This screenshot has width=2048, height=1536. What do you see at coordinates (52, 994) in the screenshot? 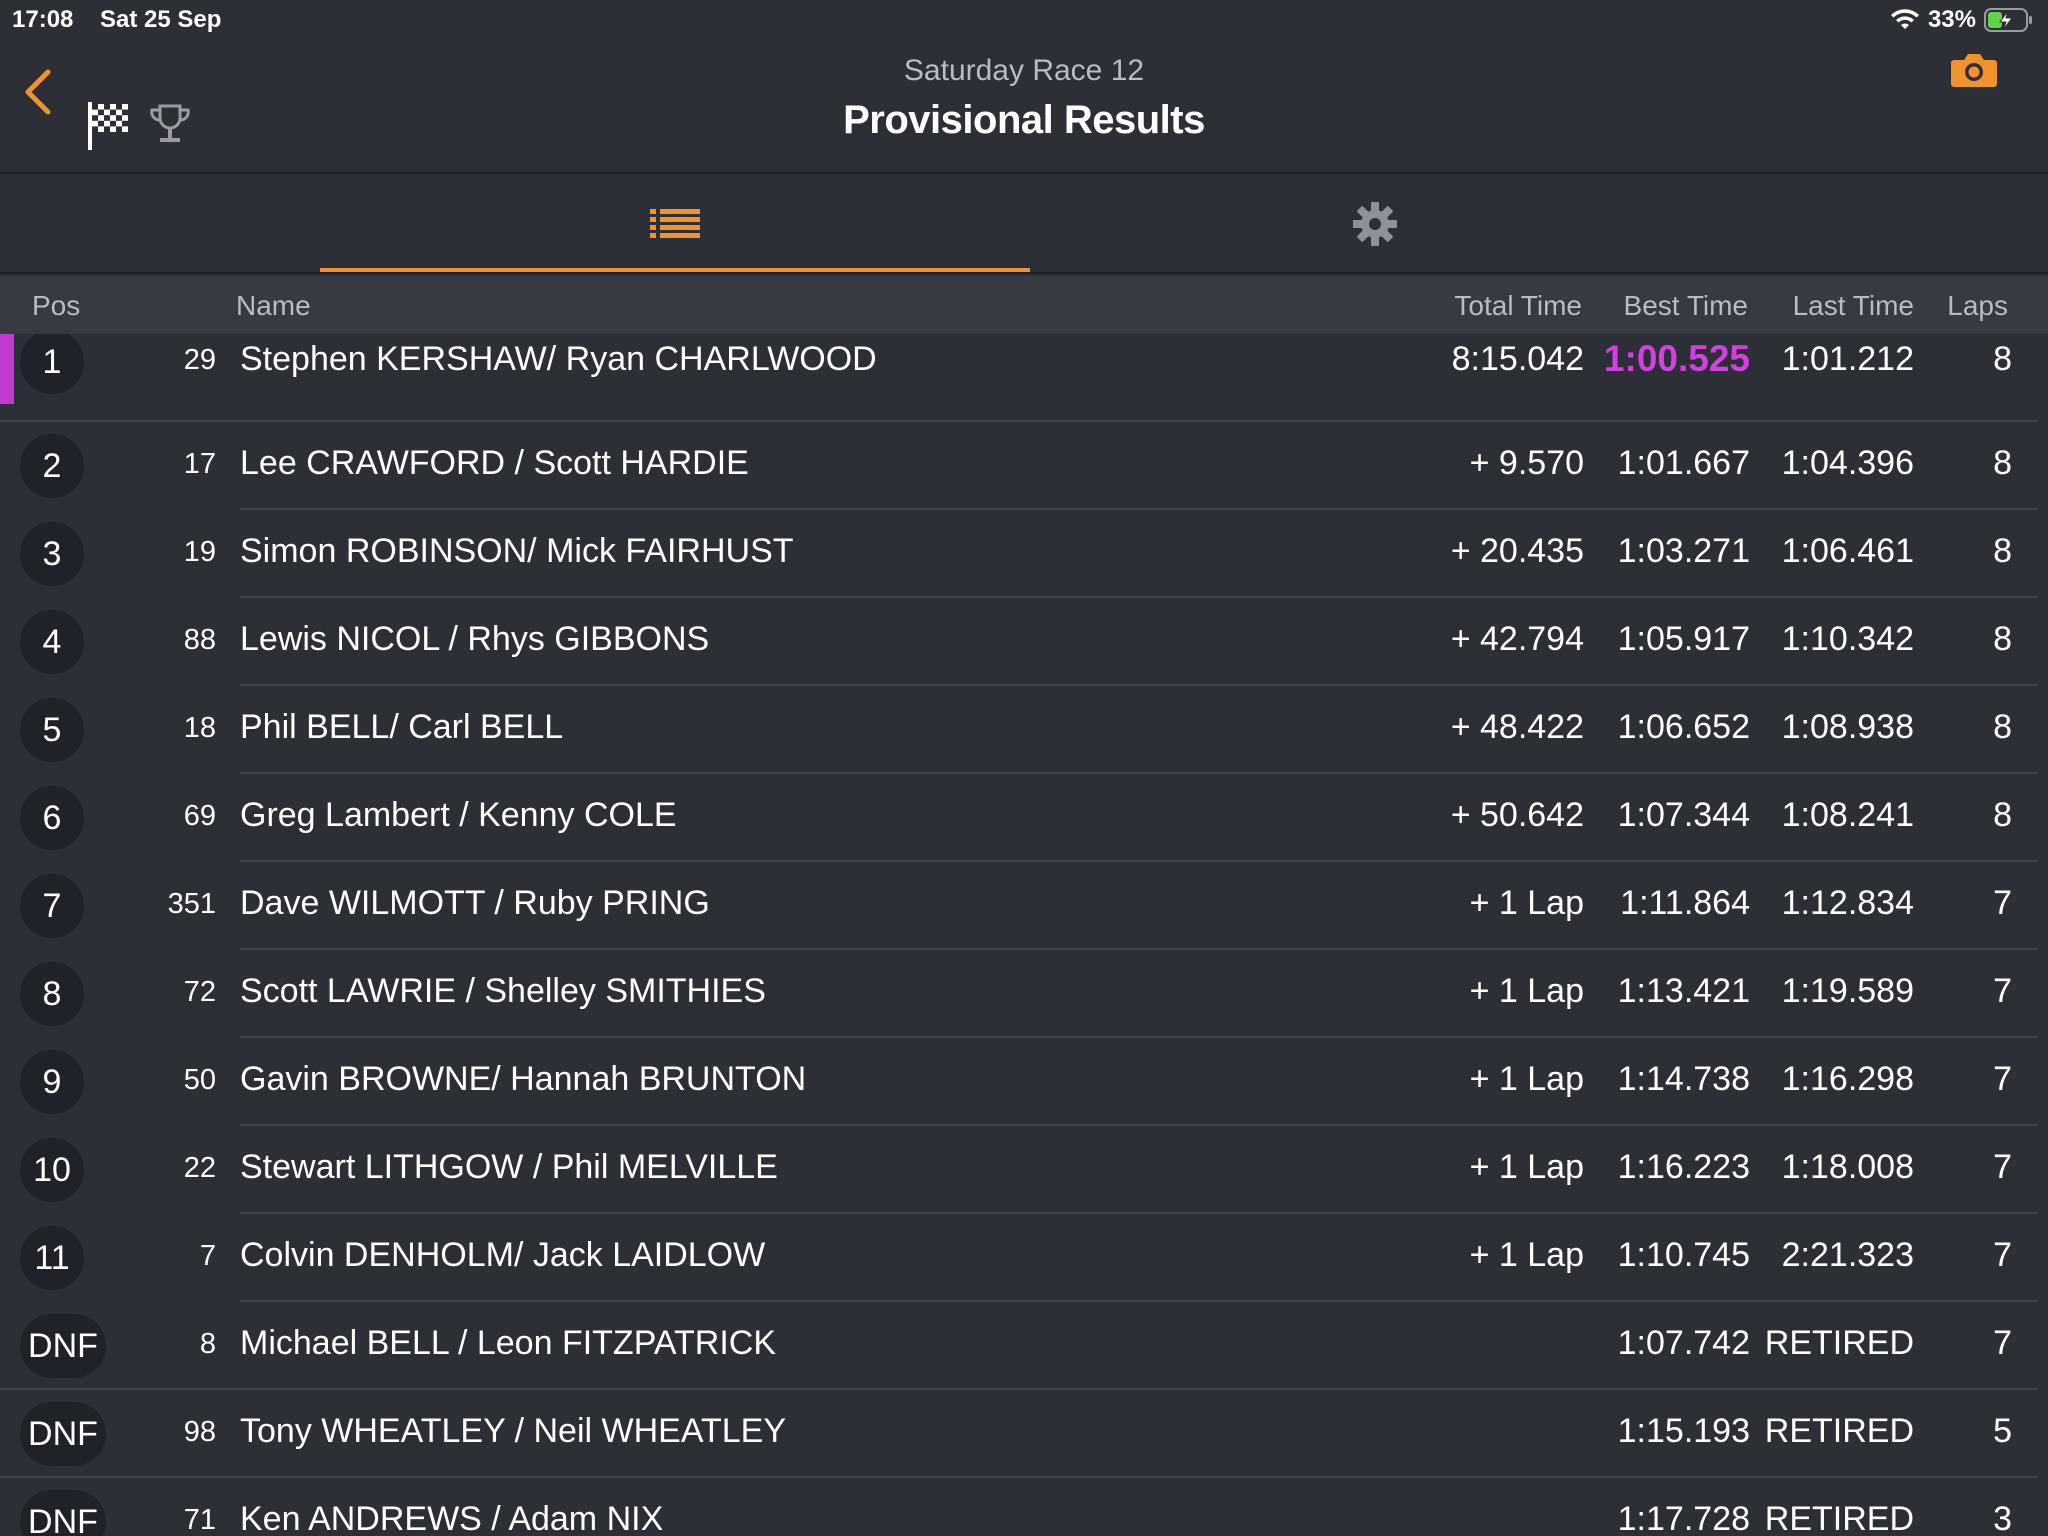
I see `position-badge: 8` at bounding box center [52, 994].